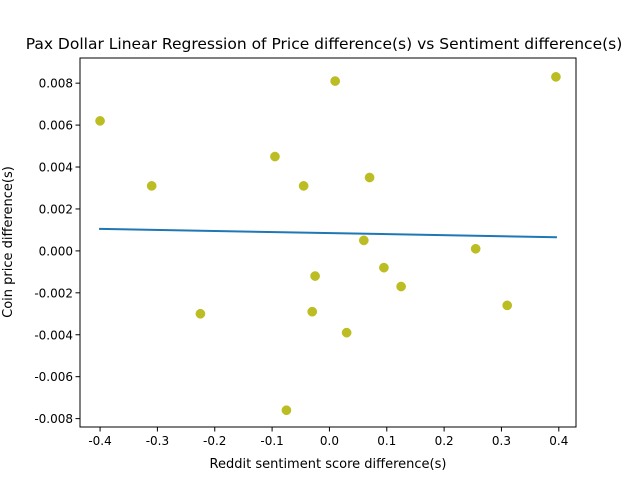 The image size is (640, 480). What do you see at coordinates (53, 419) in the screenshot?
I see `y-tick-label: -0.008` at bounding box center [53, 419].